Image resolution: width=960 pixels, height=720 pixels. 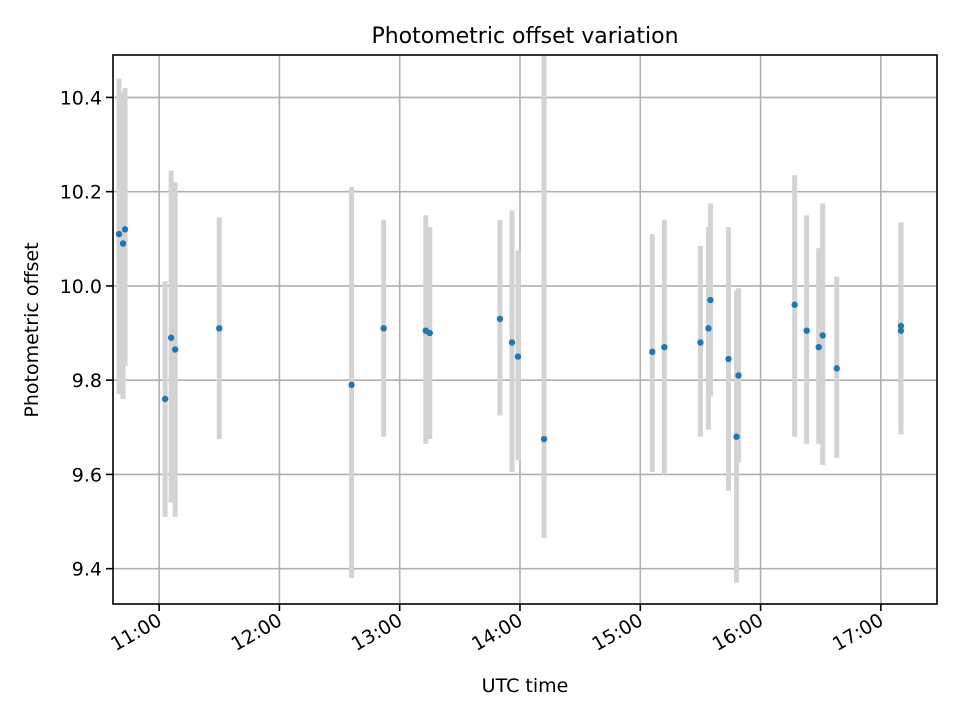 I want to click on x-tick-label: 11:00, so click(x=136, y=632).